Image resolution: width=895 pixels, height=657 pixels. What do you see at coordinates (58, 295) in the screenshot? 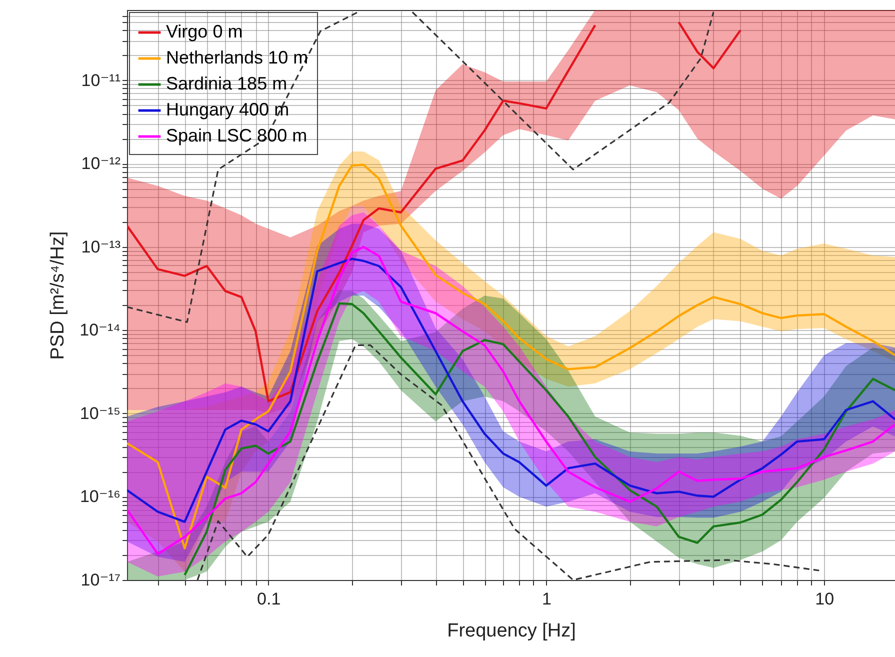
I see `y-axis-title: PSD [m²/s⁴/Hz]` at bounding box center [58, 295].